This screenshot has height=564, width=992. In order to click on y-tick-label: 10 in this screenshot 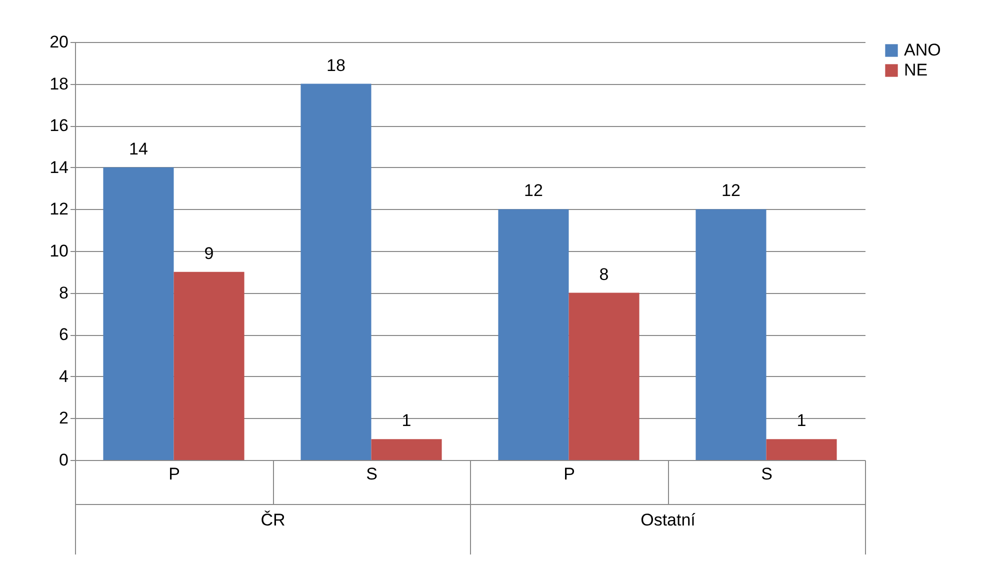, I will do `click(59, 251)`.